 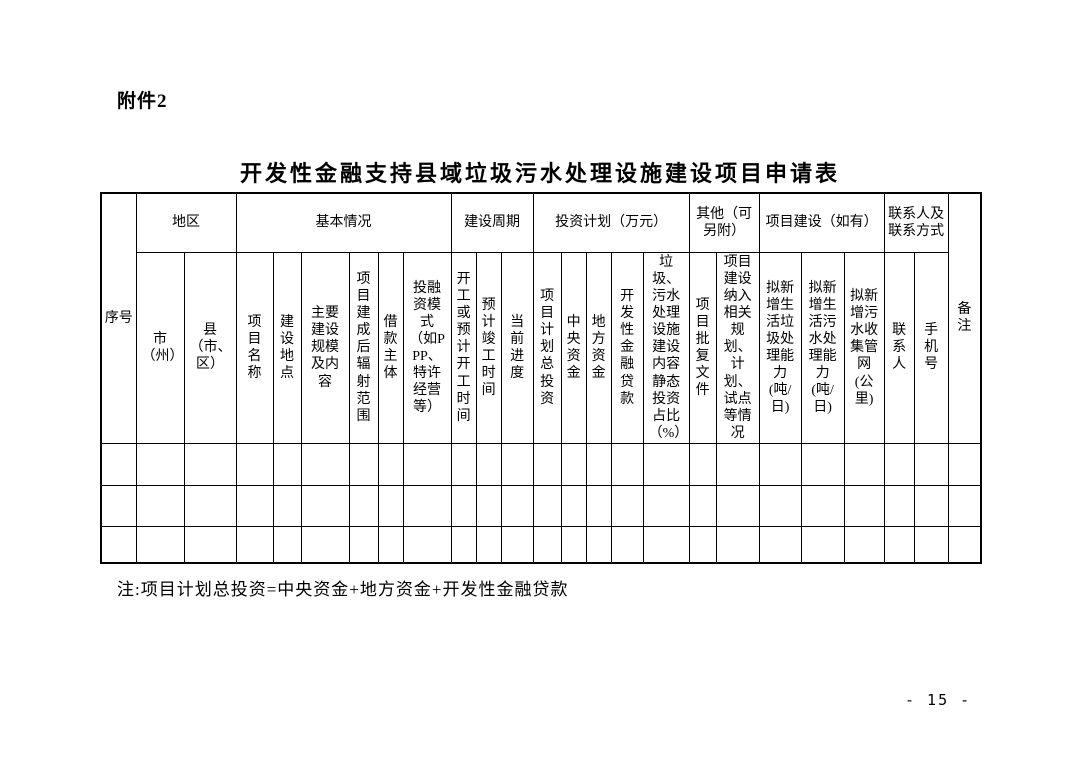 I want to click on col-header: 预计竣工时间, so click(x=488, y=348).